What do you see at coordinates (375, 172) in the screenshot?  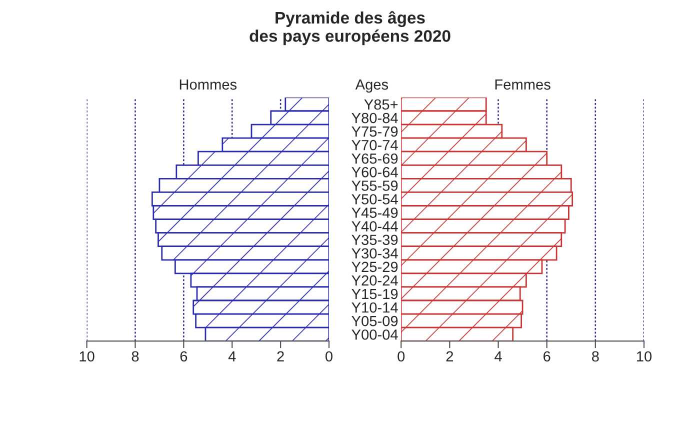 I see `y-tick-label: Y60-64` at bounding box center [375, 172].